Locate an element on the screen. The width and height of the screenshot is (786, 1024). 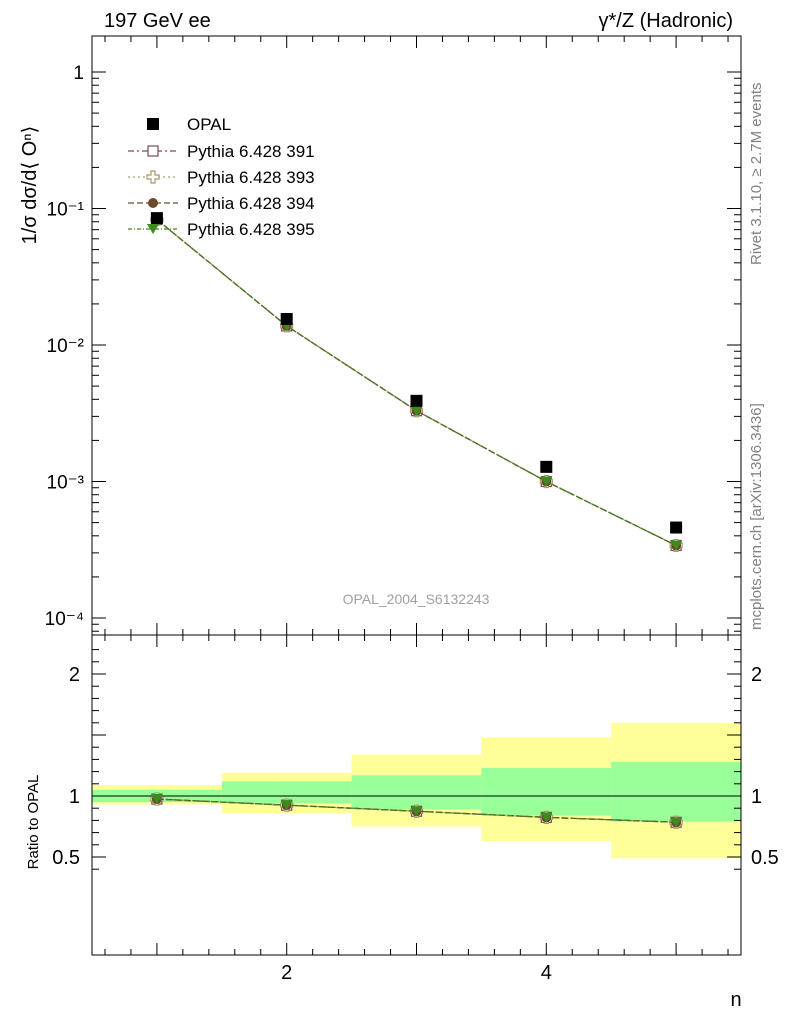
y-tick-label: 10⁻² is located at coordinates (66, 346).